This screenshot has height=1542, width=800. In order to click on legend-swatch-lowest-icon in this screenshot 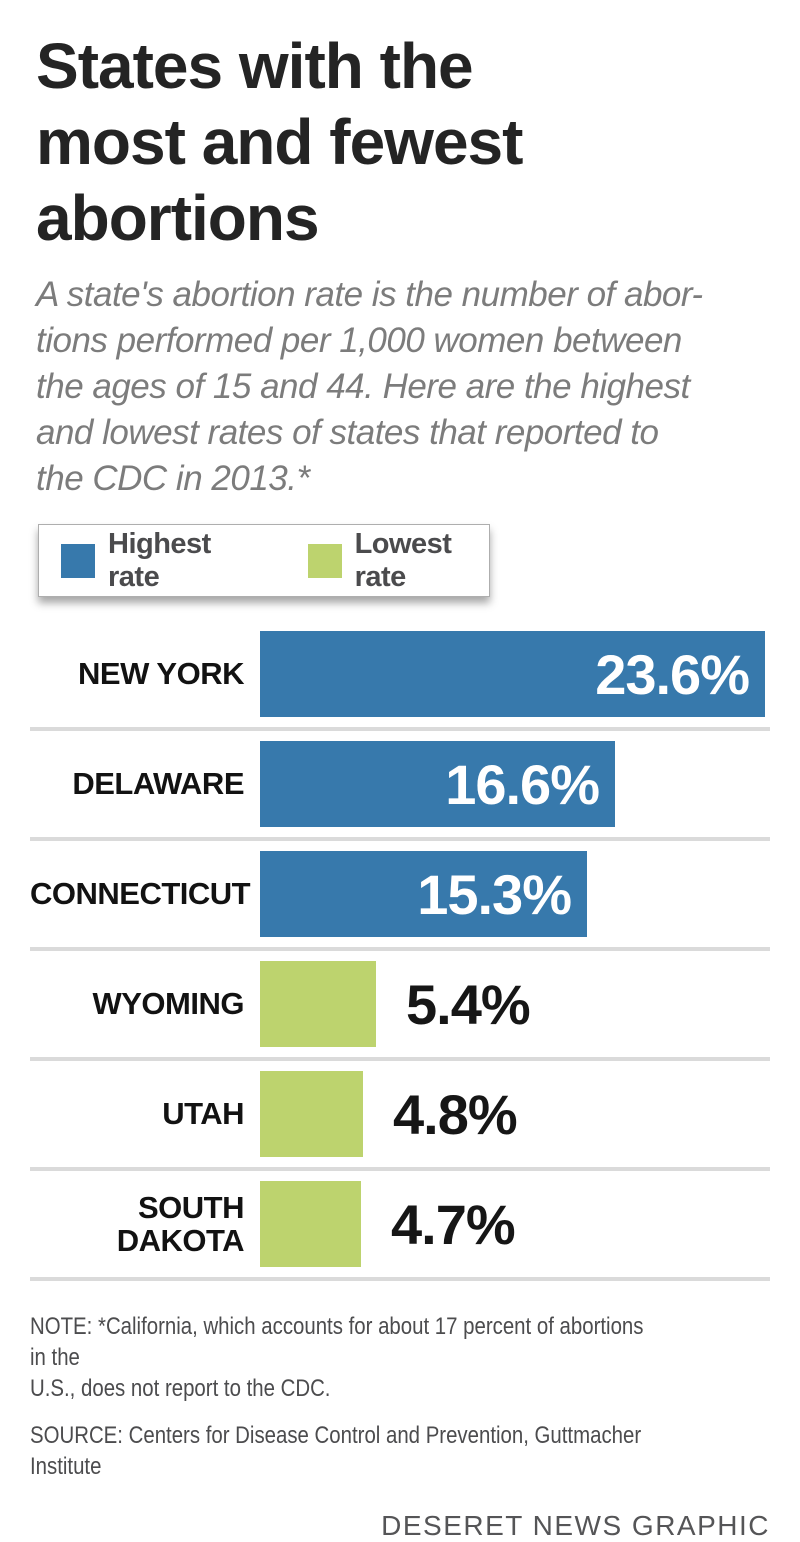, I will do `click(324, 560)`.